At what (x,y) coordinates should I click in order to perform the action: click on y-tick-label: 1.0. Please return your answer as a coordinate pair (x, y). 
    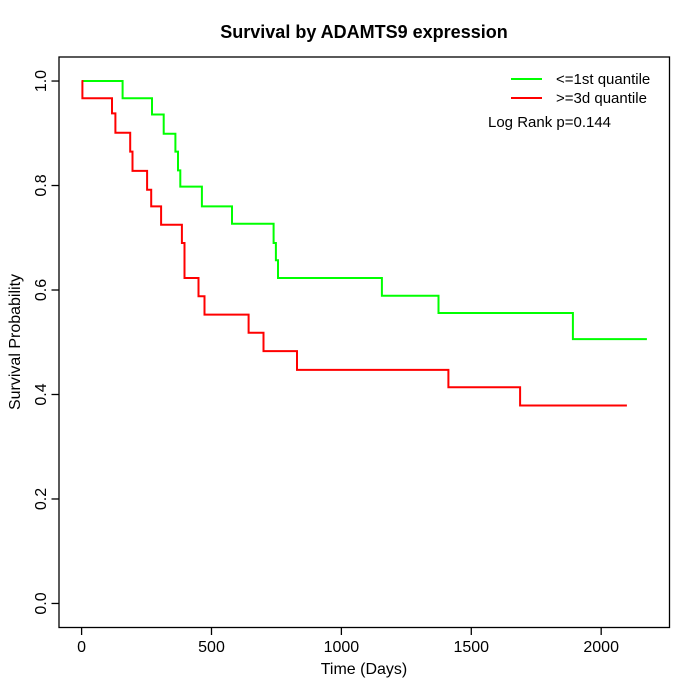
    Looking at the image, I should click on (41, 81).